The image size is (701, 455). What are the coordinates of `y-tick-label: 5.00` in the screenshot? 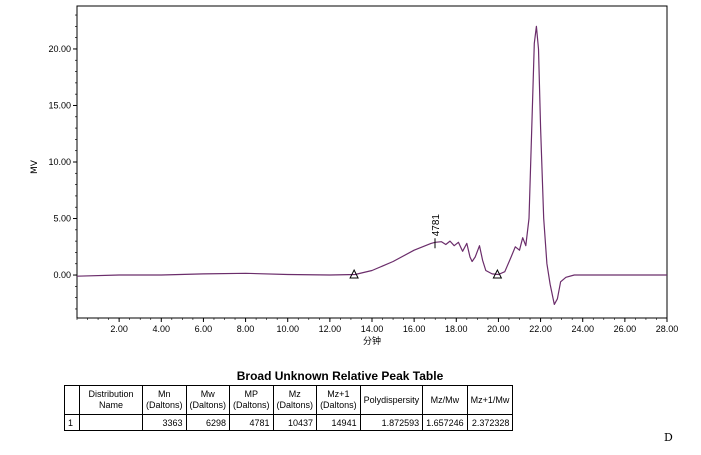 It's located at (62, 219).